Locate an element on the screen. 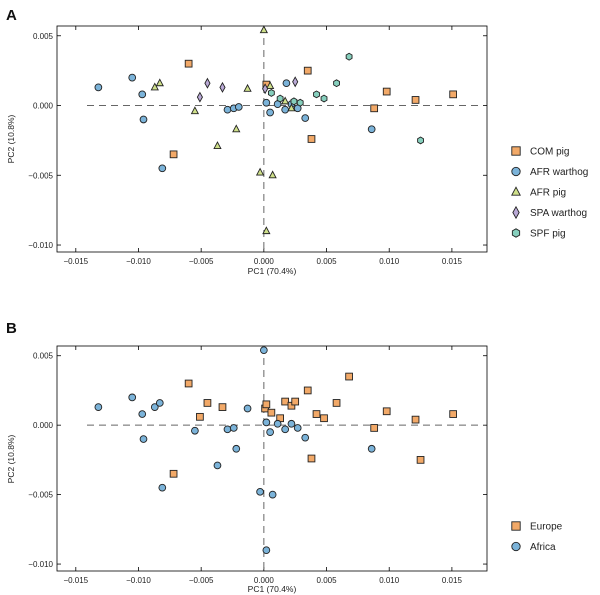 The image size is (600, 595). legend-label-africa: Africa is located at coordinates (543, 547).